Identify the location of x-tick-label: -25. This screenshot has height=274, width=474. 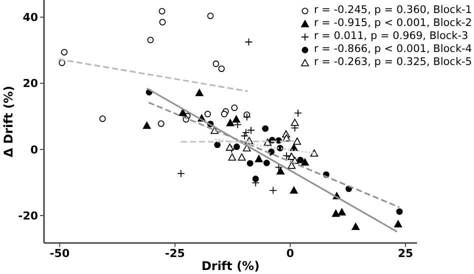
(175, 253).